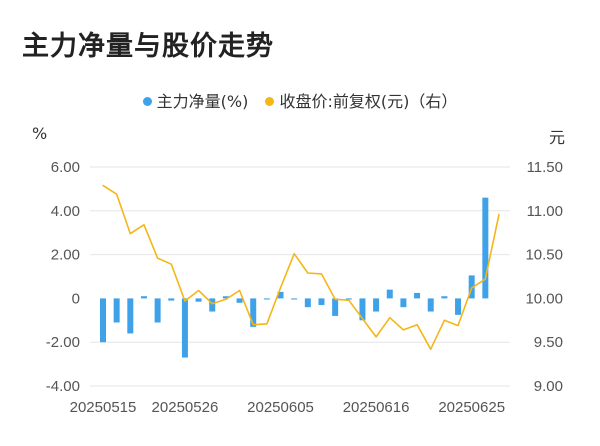 This screenshot has height=446, width=600. Describe the element at coordinates (471, 407) in the screenshot. I see `x-tick-label: 20250625` at that location.